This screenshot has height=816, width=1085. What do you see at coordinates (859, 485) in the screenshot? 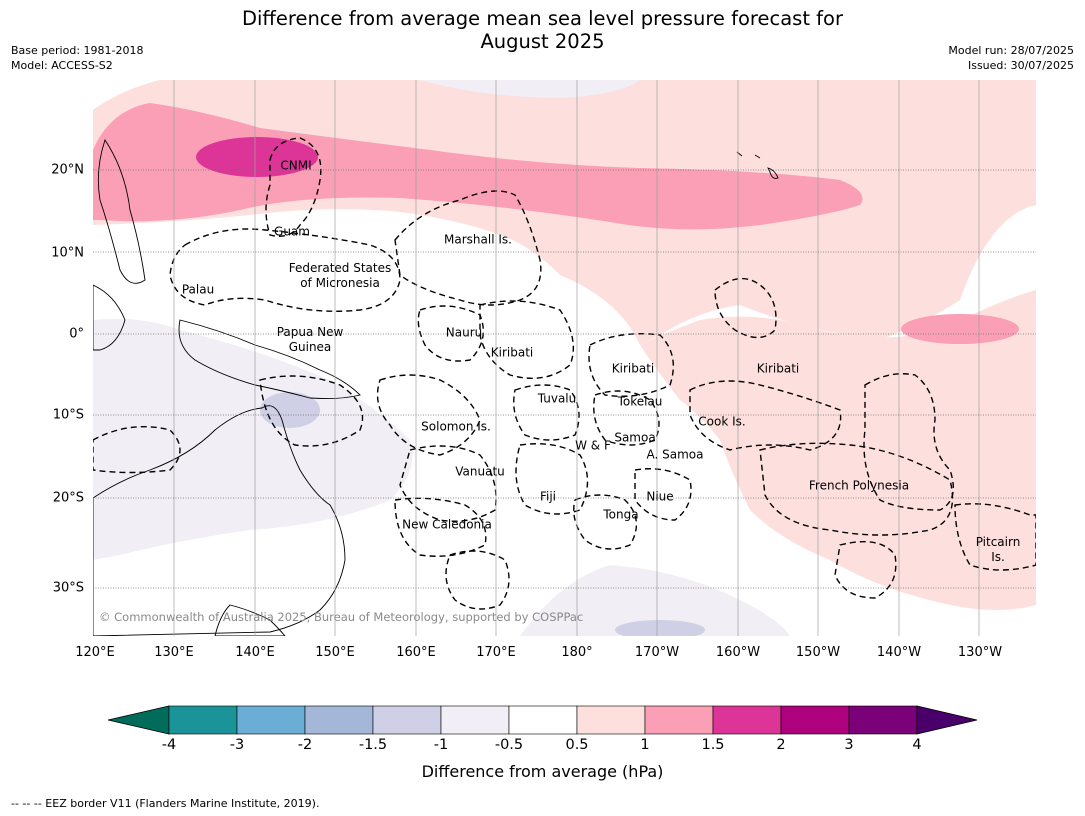
I see `region-label-french-polynesia: French Polynesia` at bounding box center [859, 485].